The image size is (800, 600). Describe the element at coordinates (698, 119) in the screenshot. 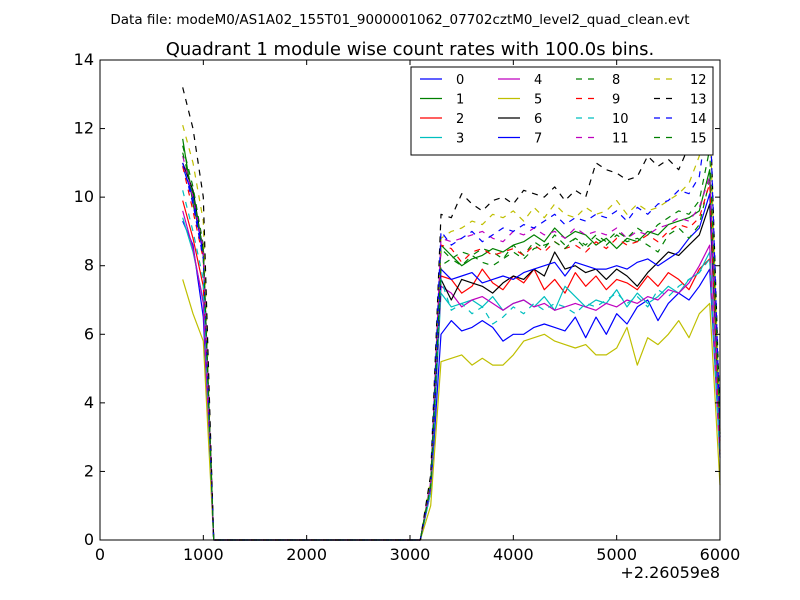

I see `legend-label-14: 14` at that location.